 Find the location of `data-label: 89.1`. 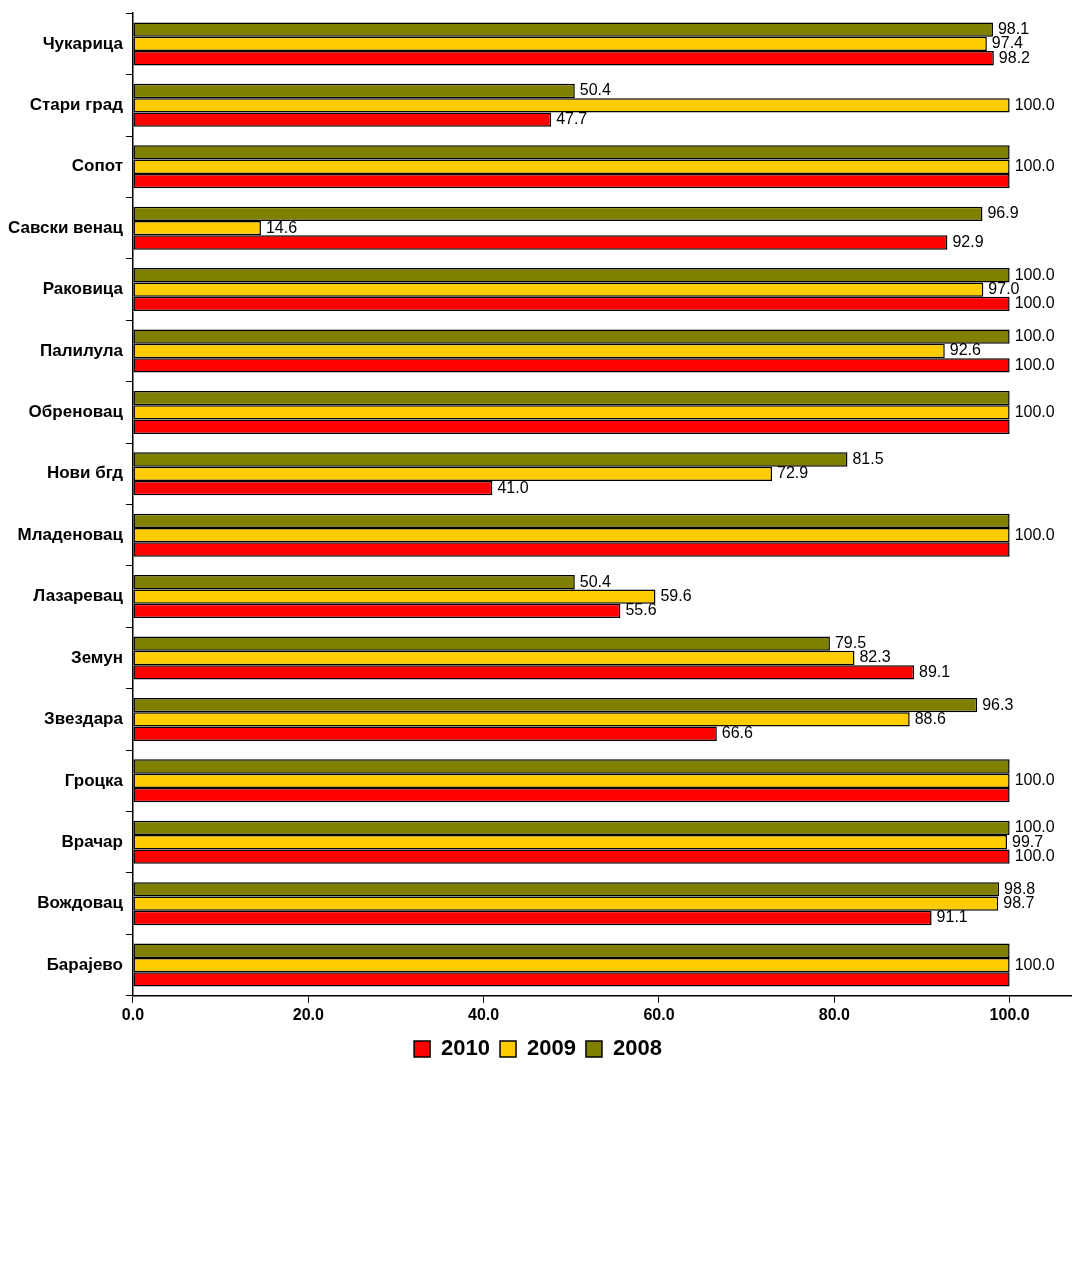

data-label: 89.1 is located at coordinates (935, 671).